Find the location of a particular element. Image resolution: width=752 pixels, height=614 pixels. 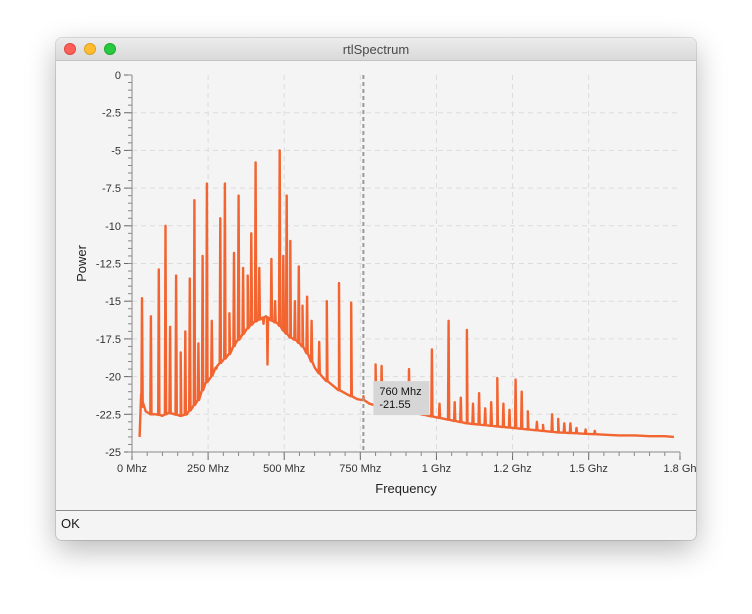

x-tick-label: 1 Ghz is located at coordinates (436, 469).